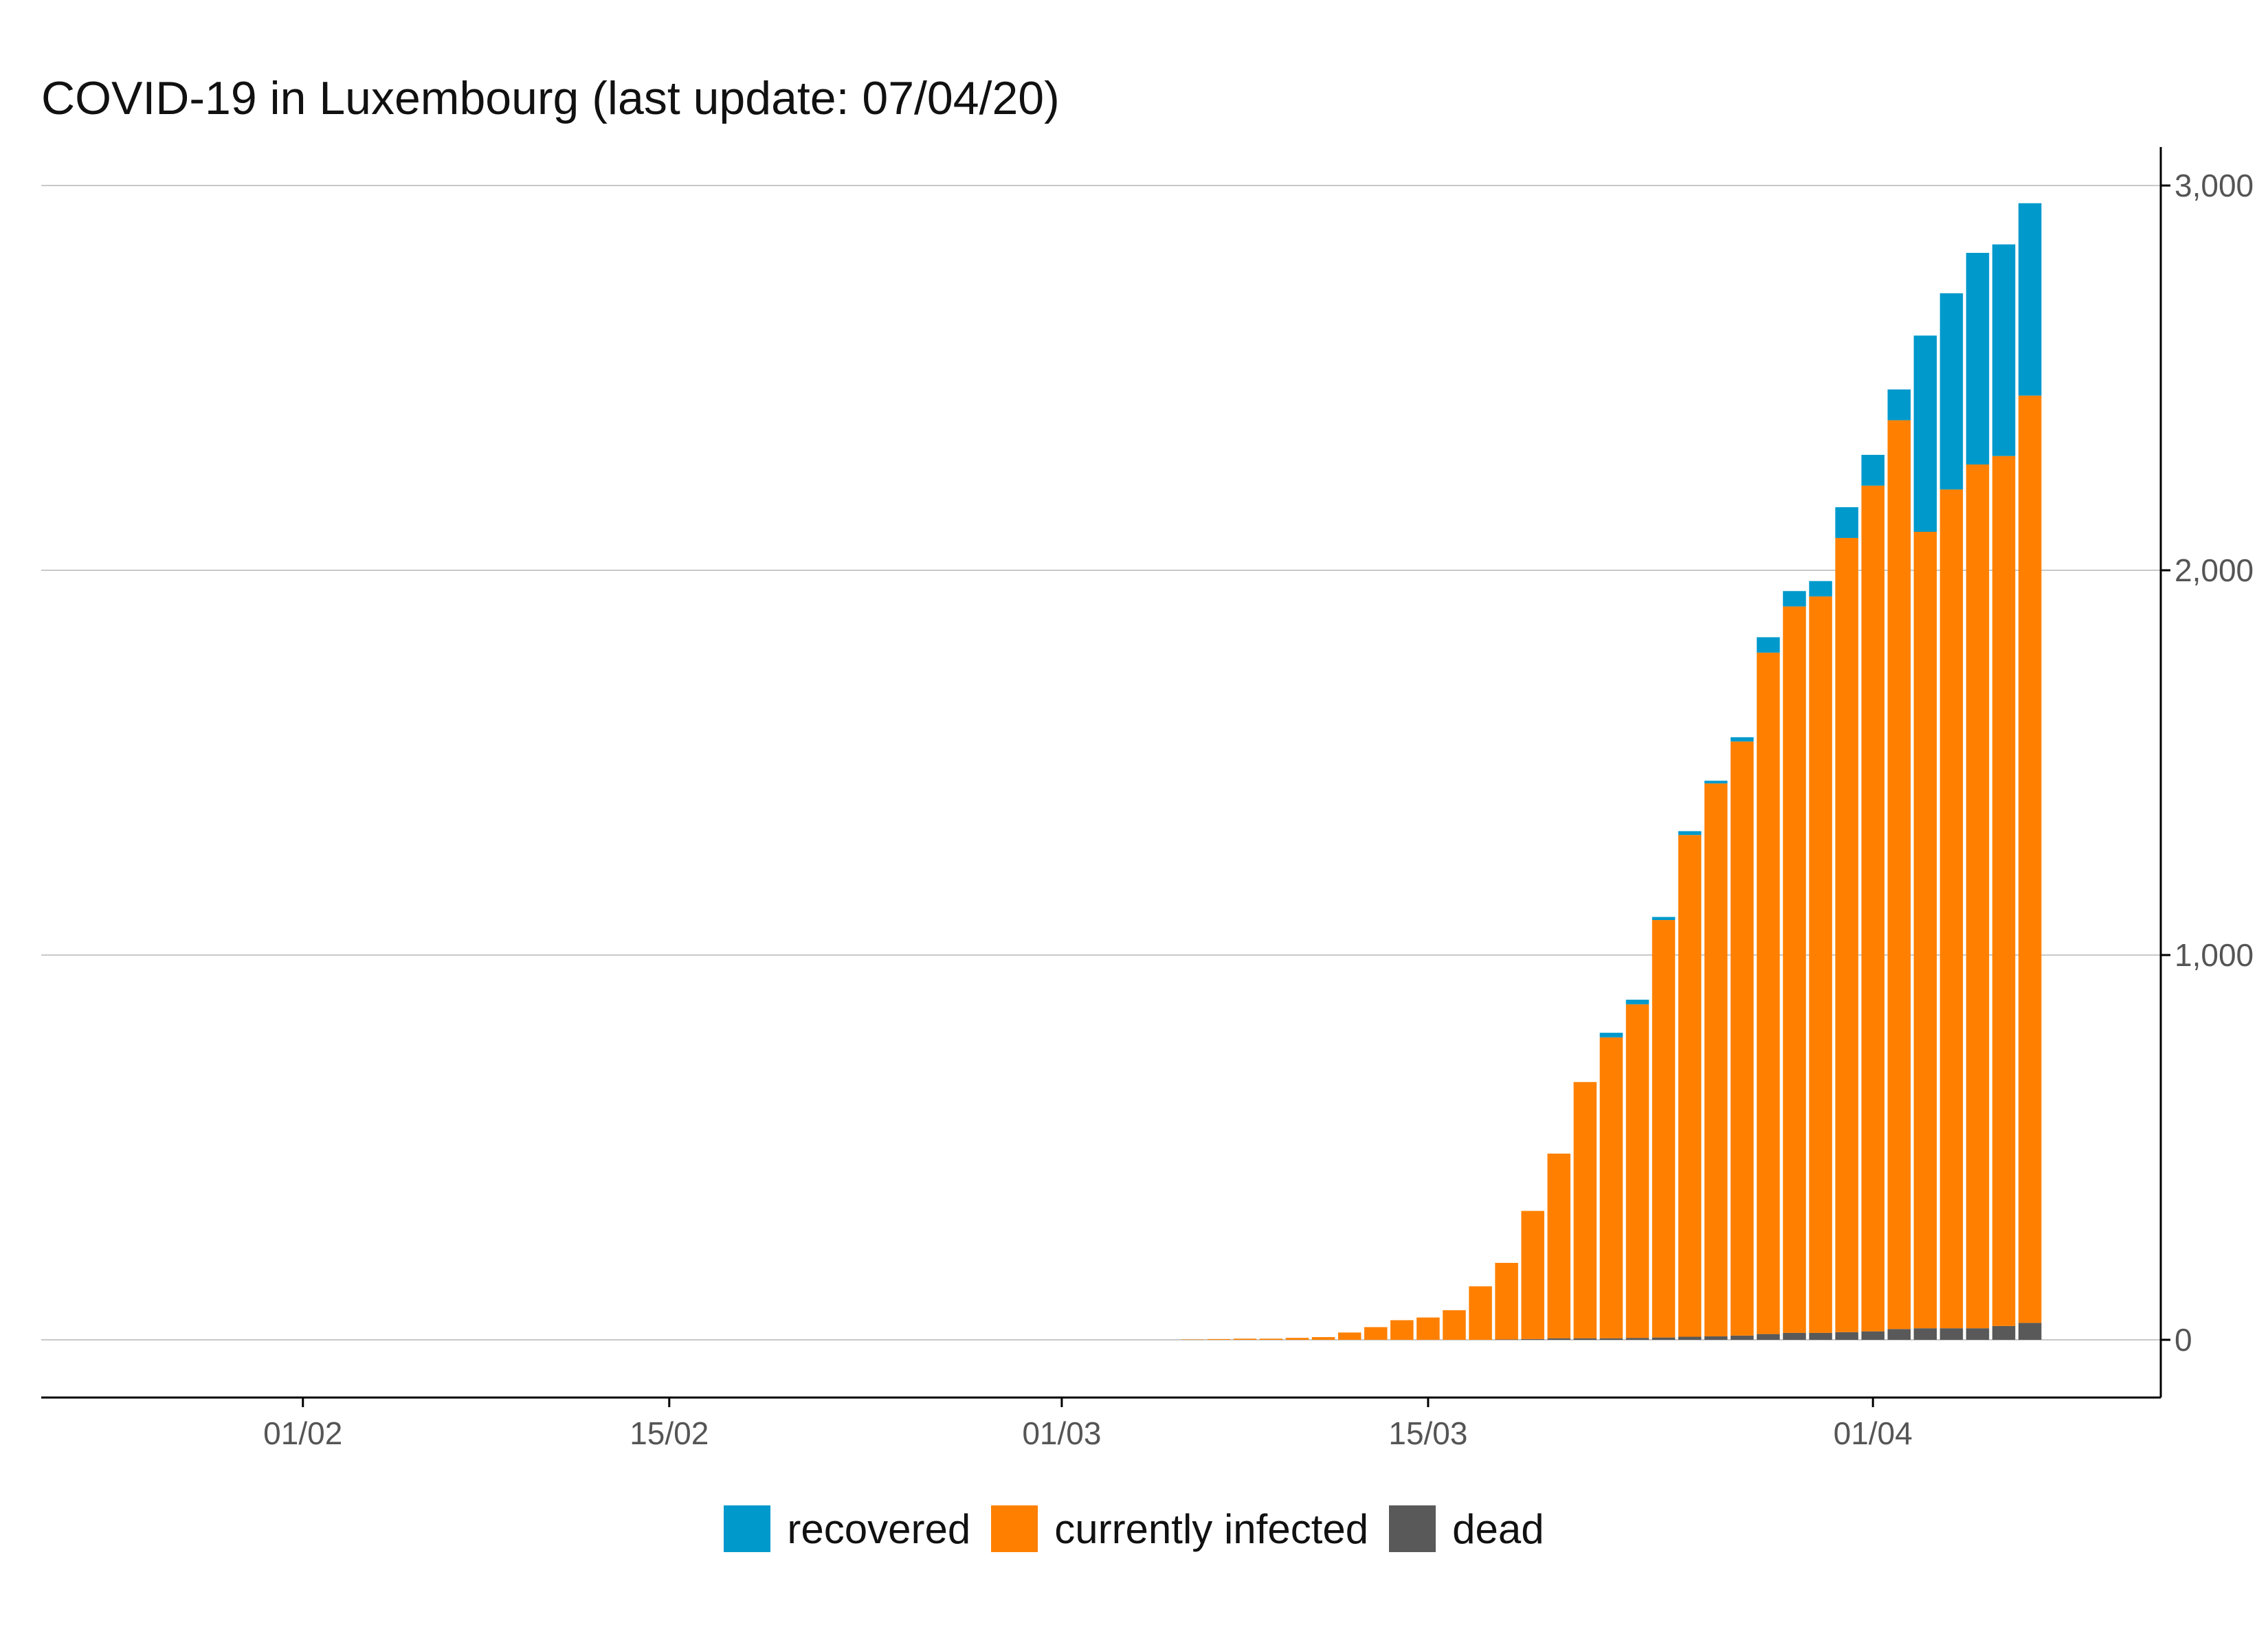  I want to click on x-tick-label: 01/04, so click(1873, 1433).